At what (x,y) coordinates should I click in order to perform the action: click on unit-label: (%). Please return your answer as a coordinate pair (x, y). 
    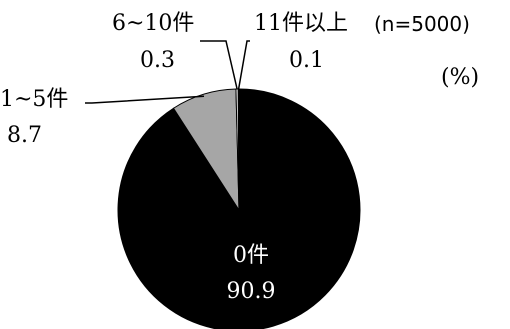
    Looking at the image, I should click on (460, 77).